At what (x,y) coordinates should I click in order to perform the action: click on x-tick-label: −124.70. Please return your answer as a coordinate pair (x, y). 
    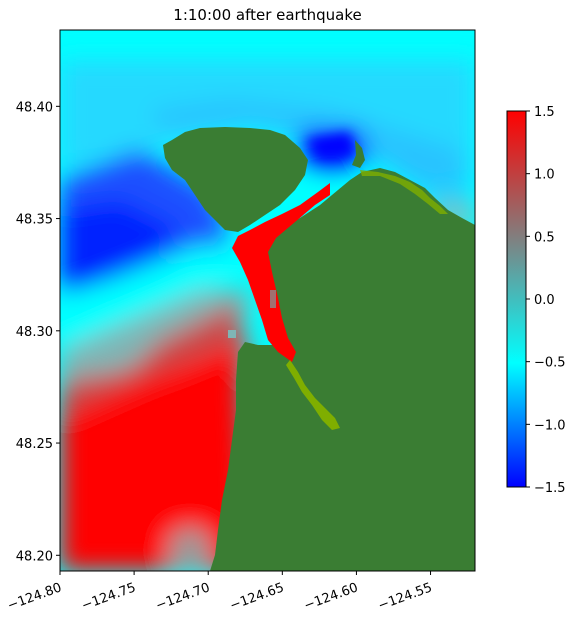
    Looking at the image, I should click on (183, 596).